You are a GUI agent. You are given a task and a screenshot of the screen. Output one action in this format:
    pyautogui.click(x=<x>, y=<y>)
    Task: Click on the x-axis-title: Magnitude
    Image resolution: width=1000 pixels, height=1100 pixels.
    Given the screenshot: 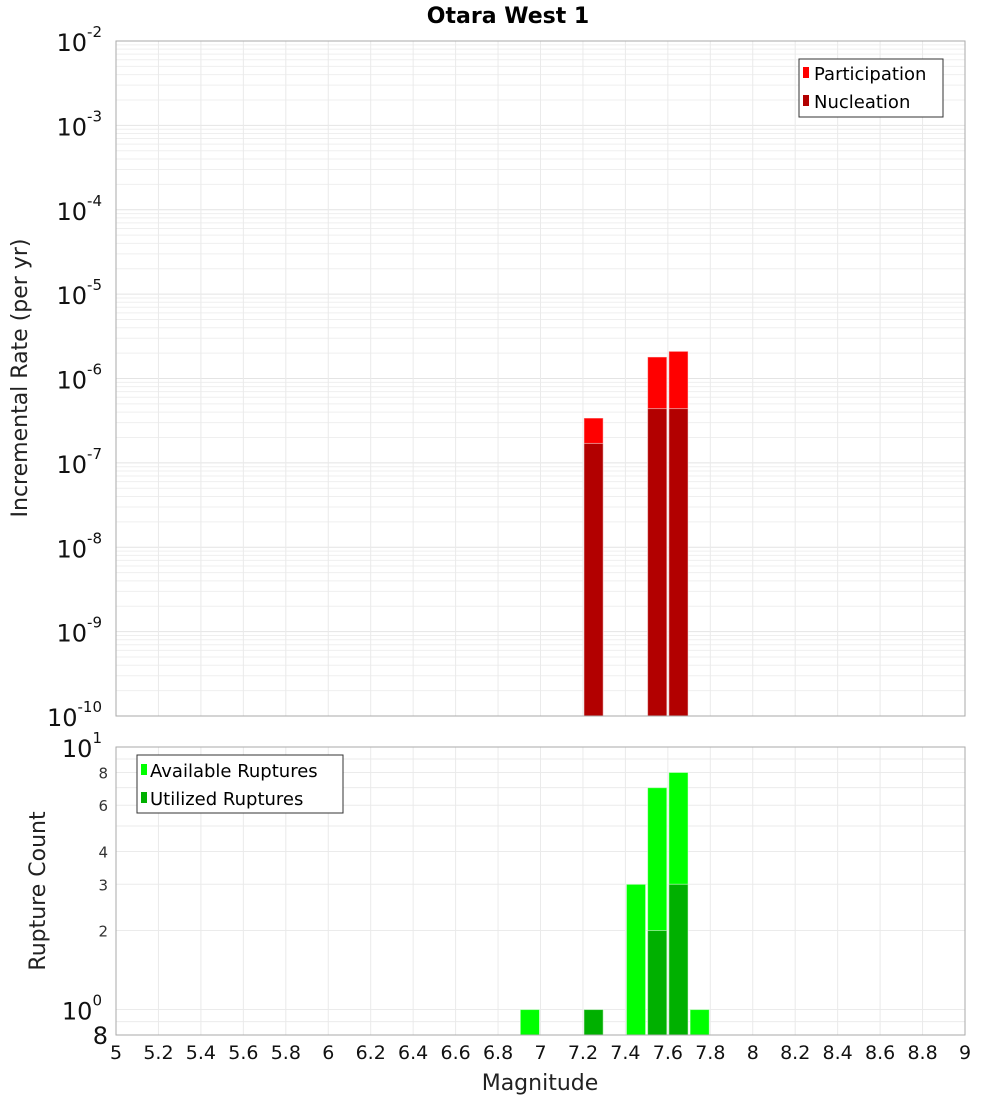 What is the action you would take?
    pyautogui.click(x=540, y=1083)
    